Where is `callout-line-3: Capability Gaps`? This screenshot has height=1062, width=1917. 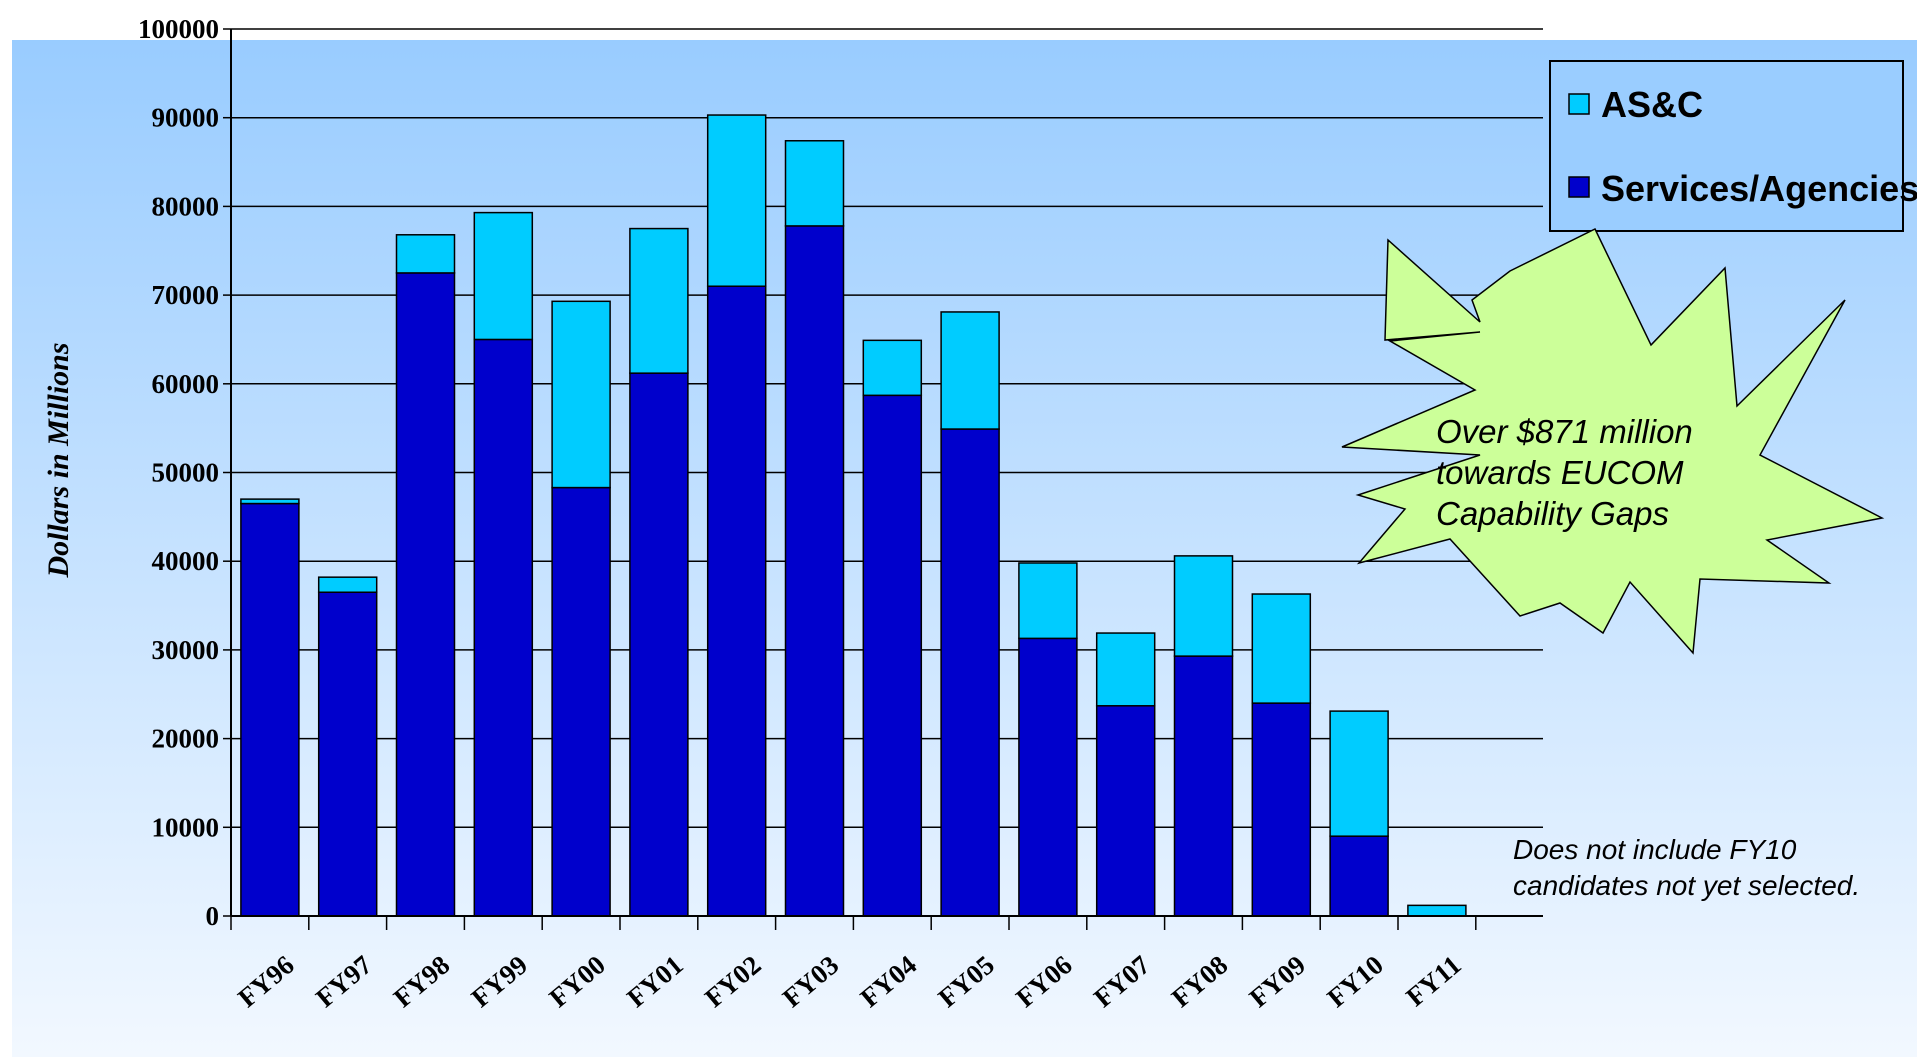
callout-line-3: Capability Gaps is located at coordinates (1552, 513).